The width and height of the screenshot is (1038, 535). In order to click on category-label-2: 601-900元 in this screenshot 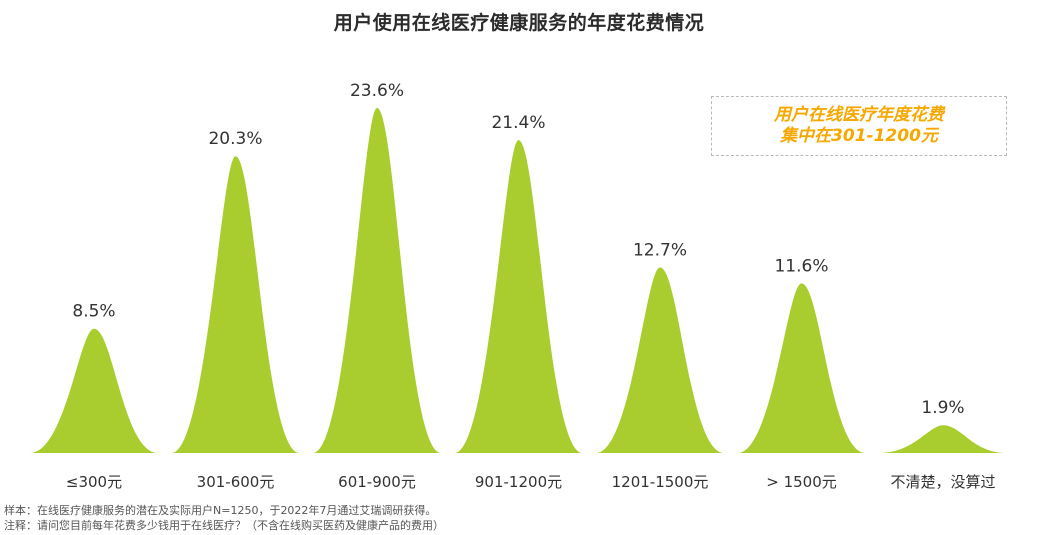, I will do `click(377, 482)`.